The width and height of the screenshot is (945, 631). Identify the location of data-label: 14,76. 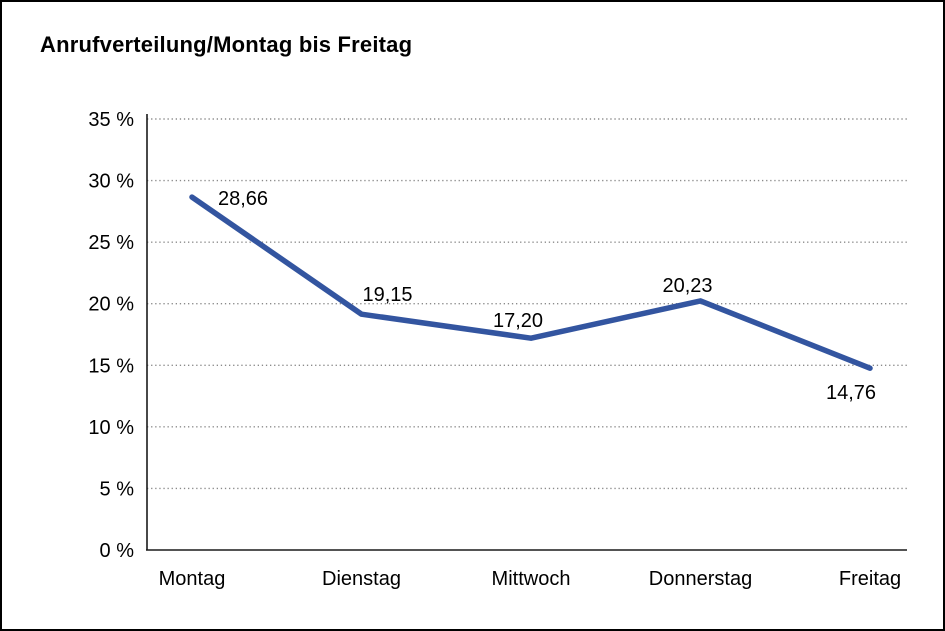
(851, 393).